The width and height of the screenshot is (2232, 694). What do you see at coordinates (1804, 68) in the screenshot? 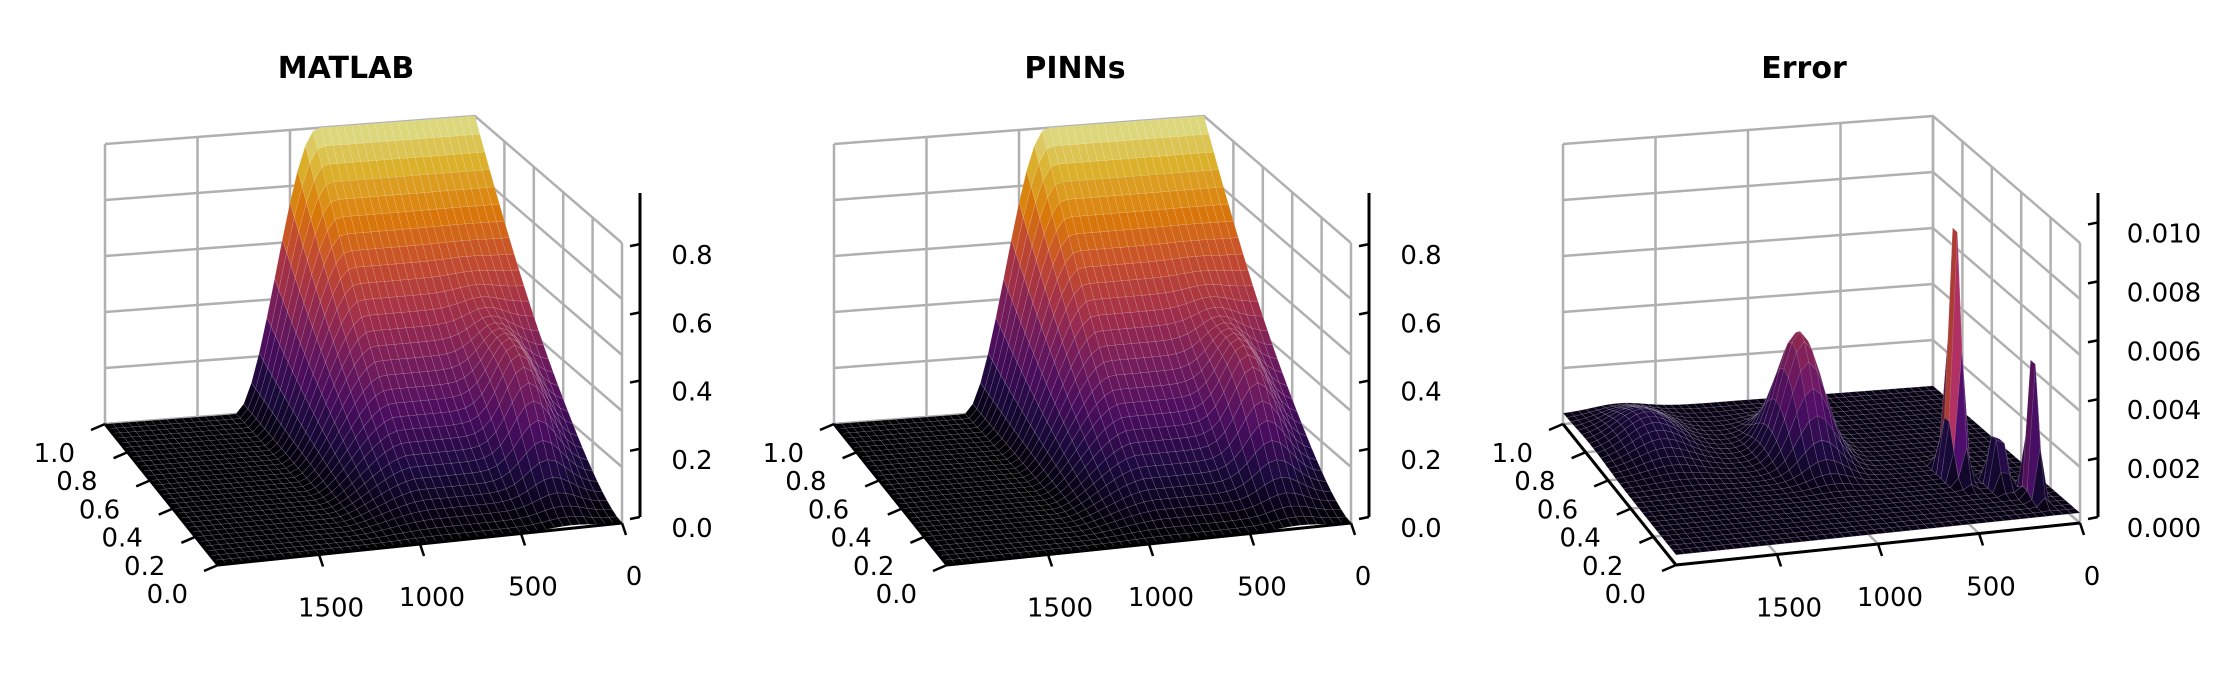
I see `chart-title: Error` at bounding box center [1804, 68].